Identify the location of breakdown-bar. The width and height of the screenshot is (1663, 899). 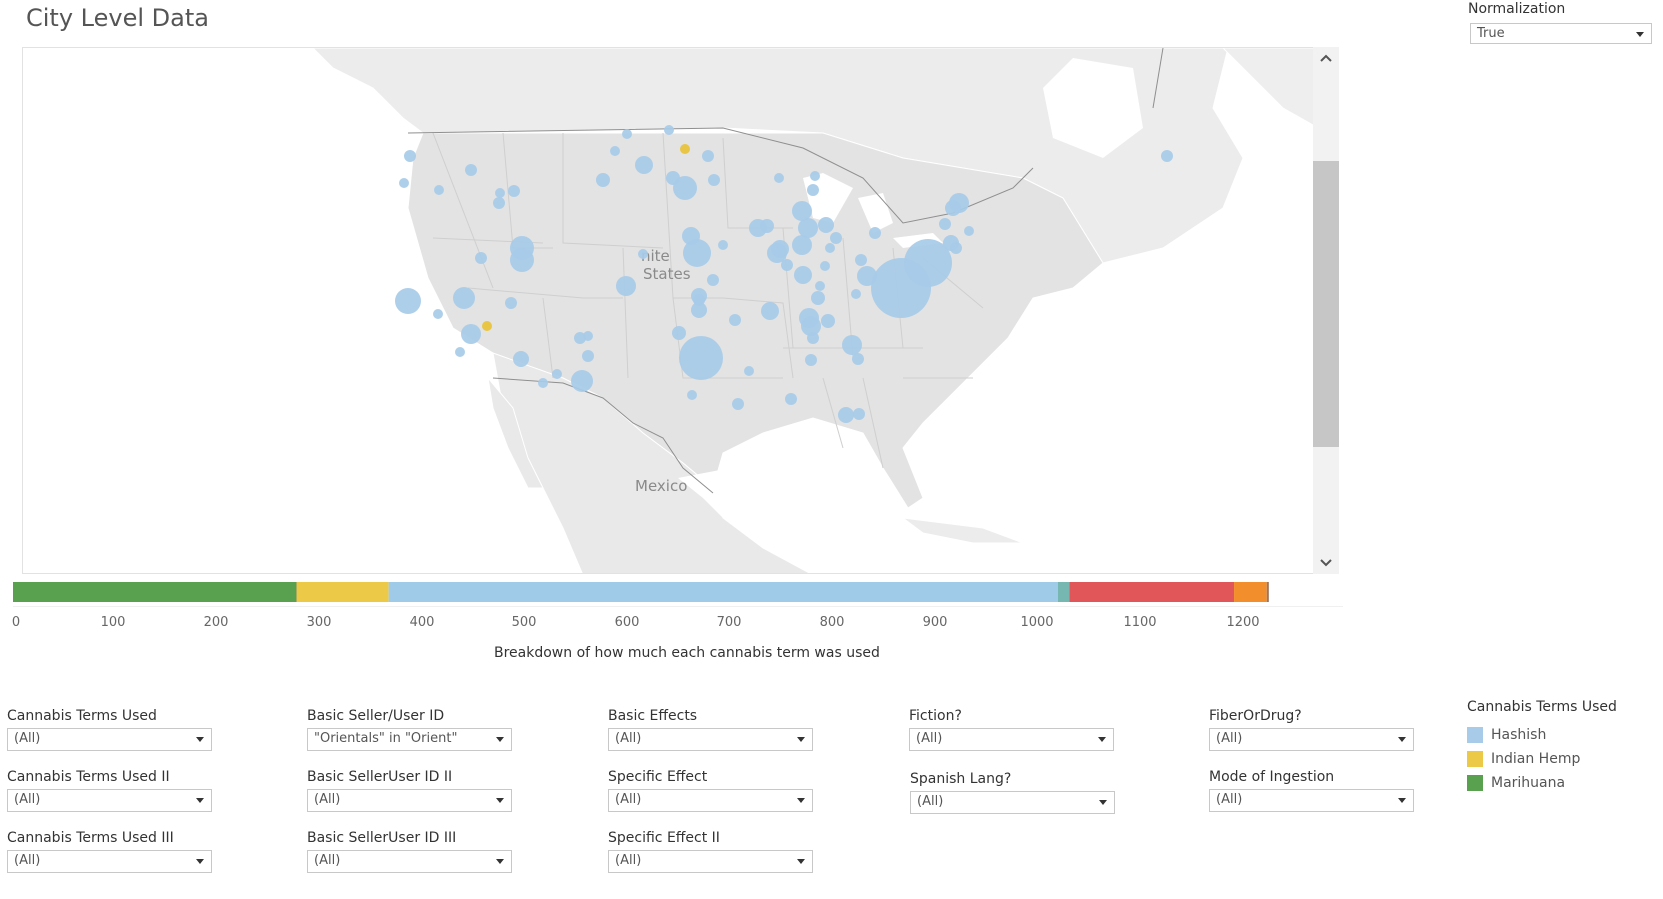
(648, 592).